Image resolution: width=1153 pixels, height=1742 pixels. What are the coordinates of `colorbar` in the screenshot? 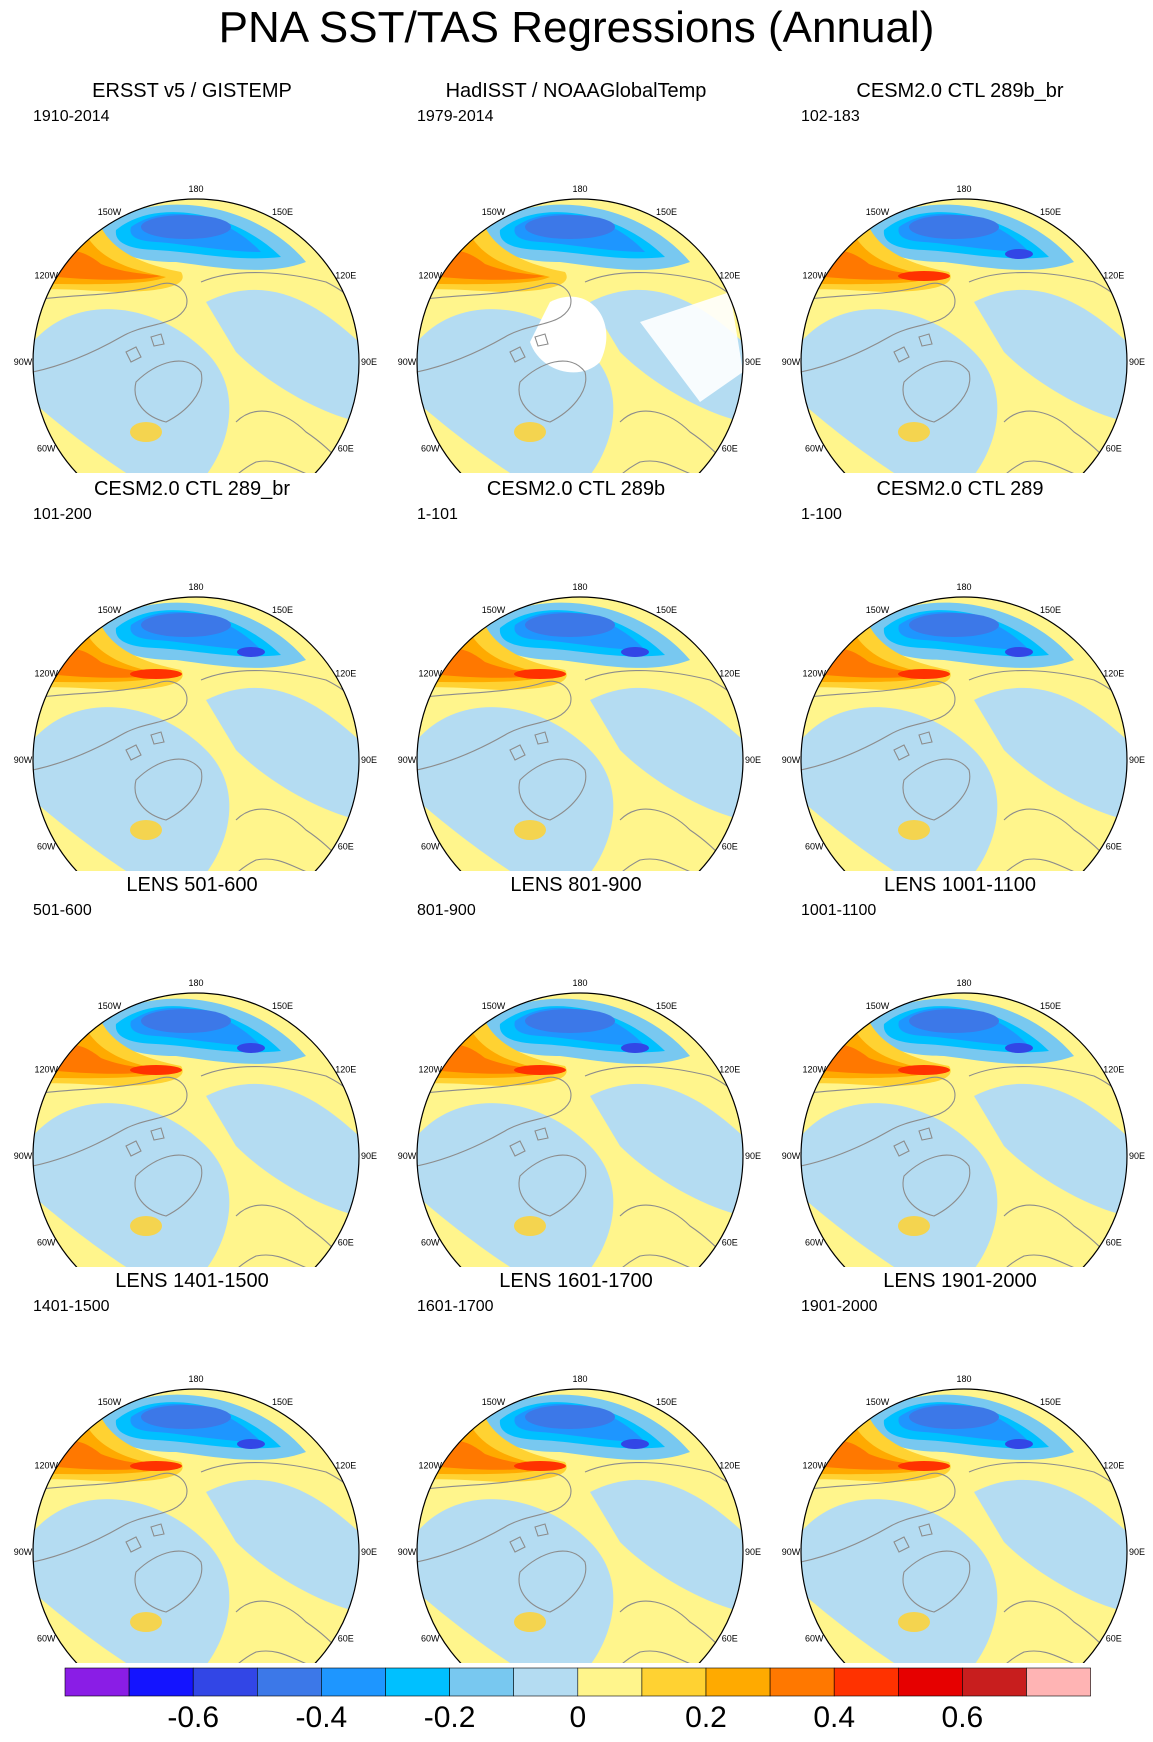 It's located at (576, 1701).